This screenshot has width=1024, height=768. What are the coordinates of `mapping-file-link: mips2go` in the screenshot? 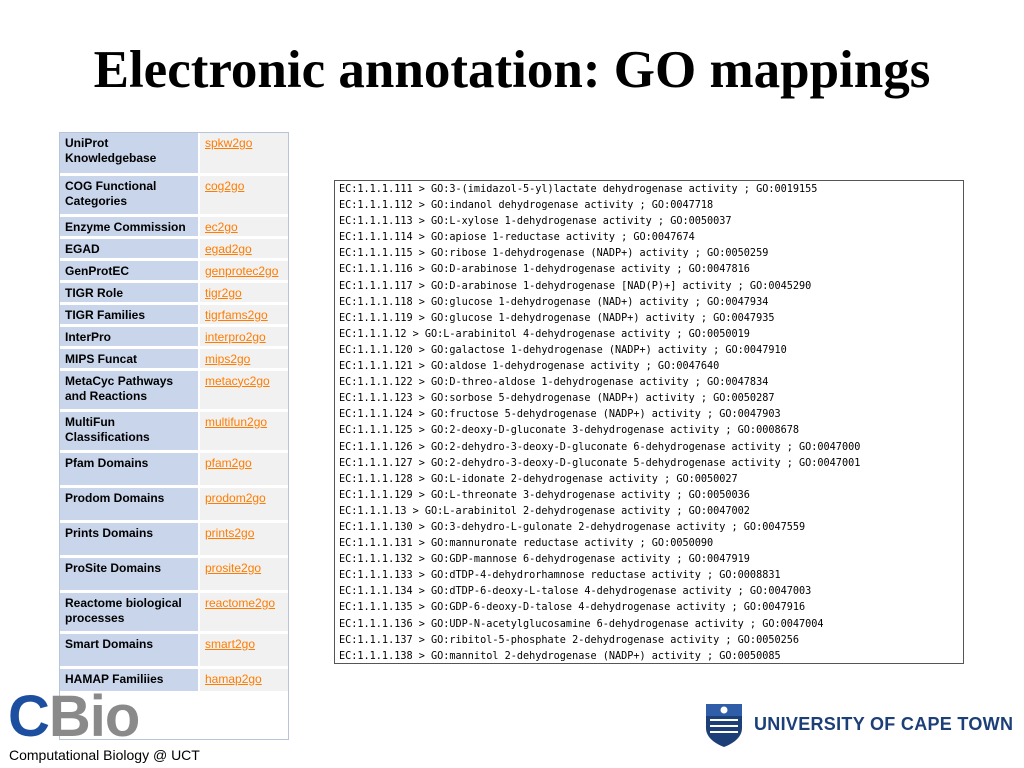 It's located at (228, 358).